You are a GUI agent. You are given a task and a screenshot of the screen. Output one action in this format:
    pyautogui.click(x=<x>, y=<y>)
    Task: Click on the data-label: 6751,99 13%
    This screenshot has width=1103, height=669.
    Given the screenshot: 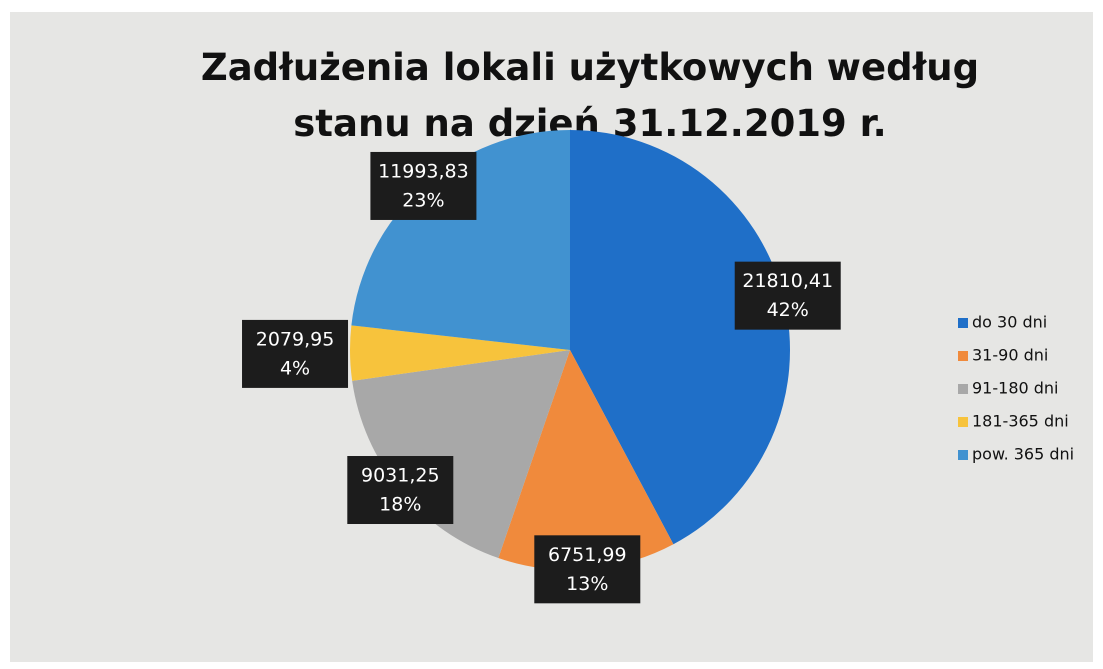 What is the action you would take?
    pyautogui.click(x=587, y=569)
    